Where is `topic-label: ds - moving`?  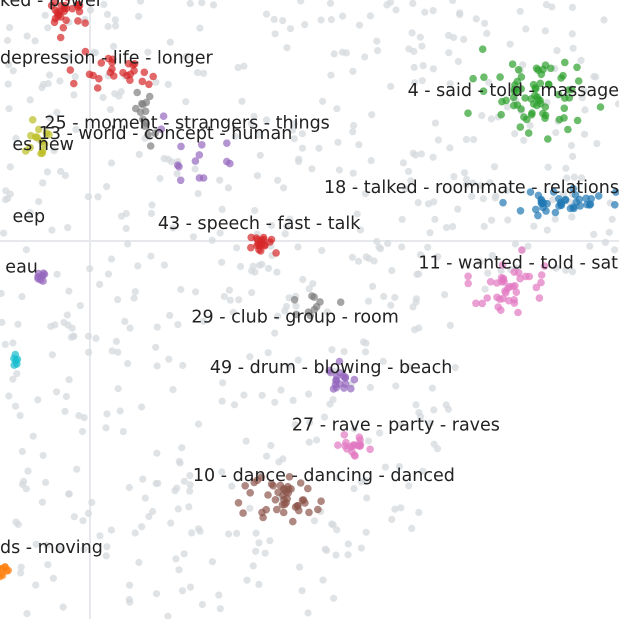 topic-label: ds - moving is located at coordinates (51, 548).